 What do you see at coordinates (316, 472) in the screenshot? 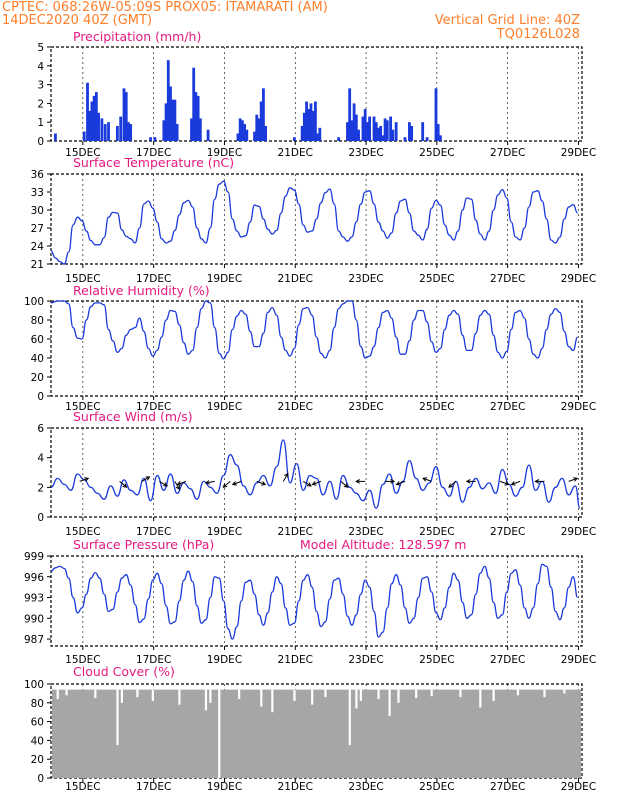
I see `plot-frame` at bounding box center [316, 472].